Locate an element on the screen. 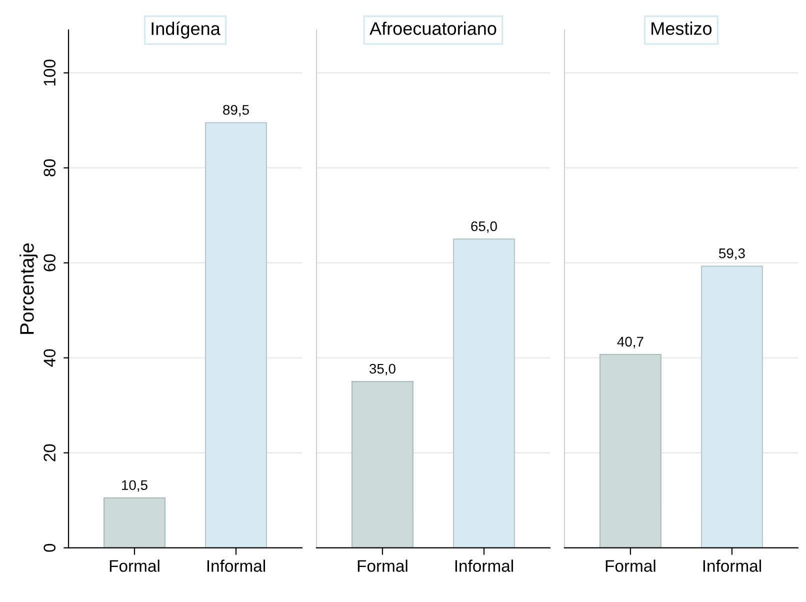 Image resolution: width=806 pixels, height=602 pixels. y-axis-title: Porcentaje is located at coordinates (29, 288).